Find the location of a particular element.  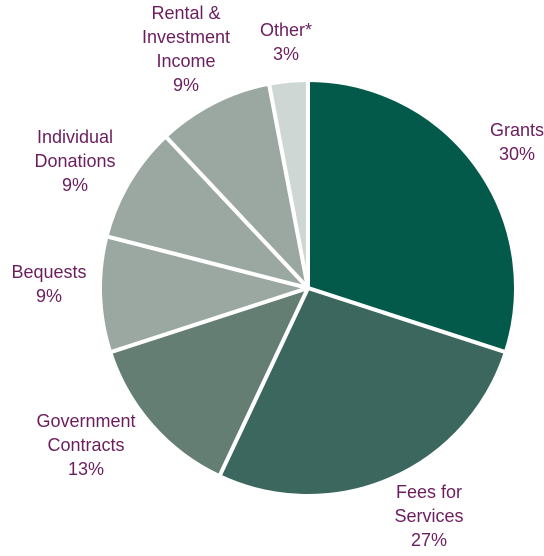

slice-name-line-0-0: Grants is located at coordinates (517, 130).